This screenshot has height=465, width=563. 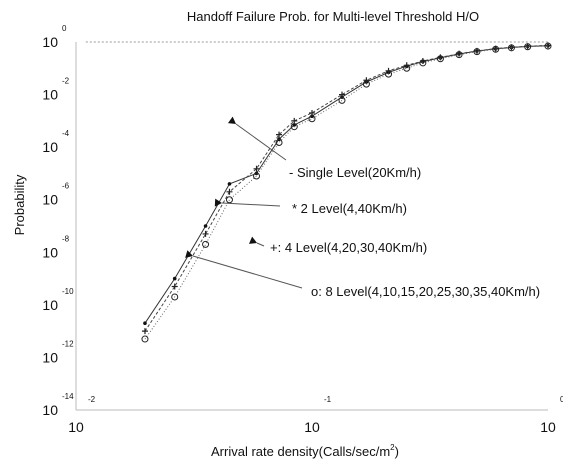 I want to click on x-axis-label: Arrival rate density(Calls/sec/m2), so click(x=305, y=451).